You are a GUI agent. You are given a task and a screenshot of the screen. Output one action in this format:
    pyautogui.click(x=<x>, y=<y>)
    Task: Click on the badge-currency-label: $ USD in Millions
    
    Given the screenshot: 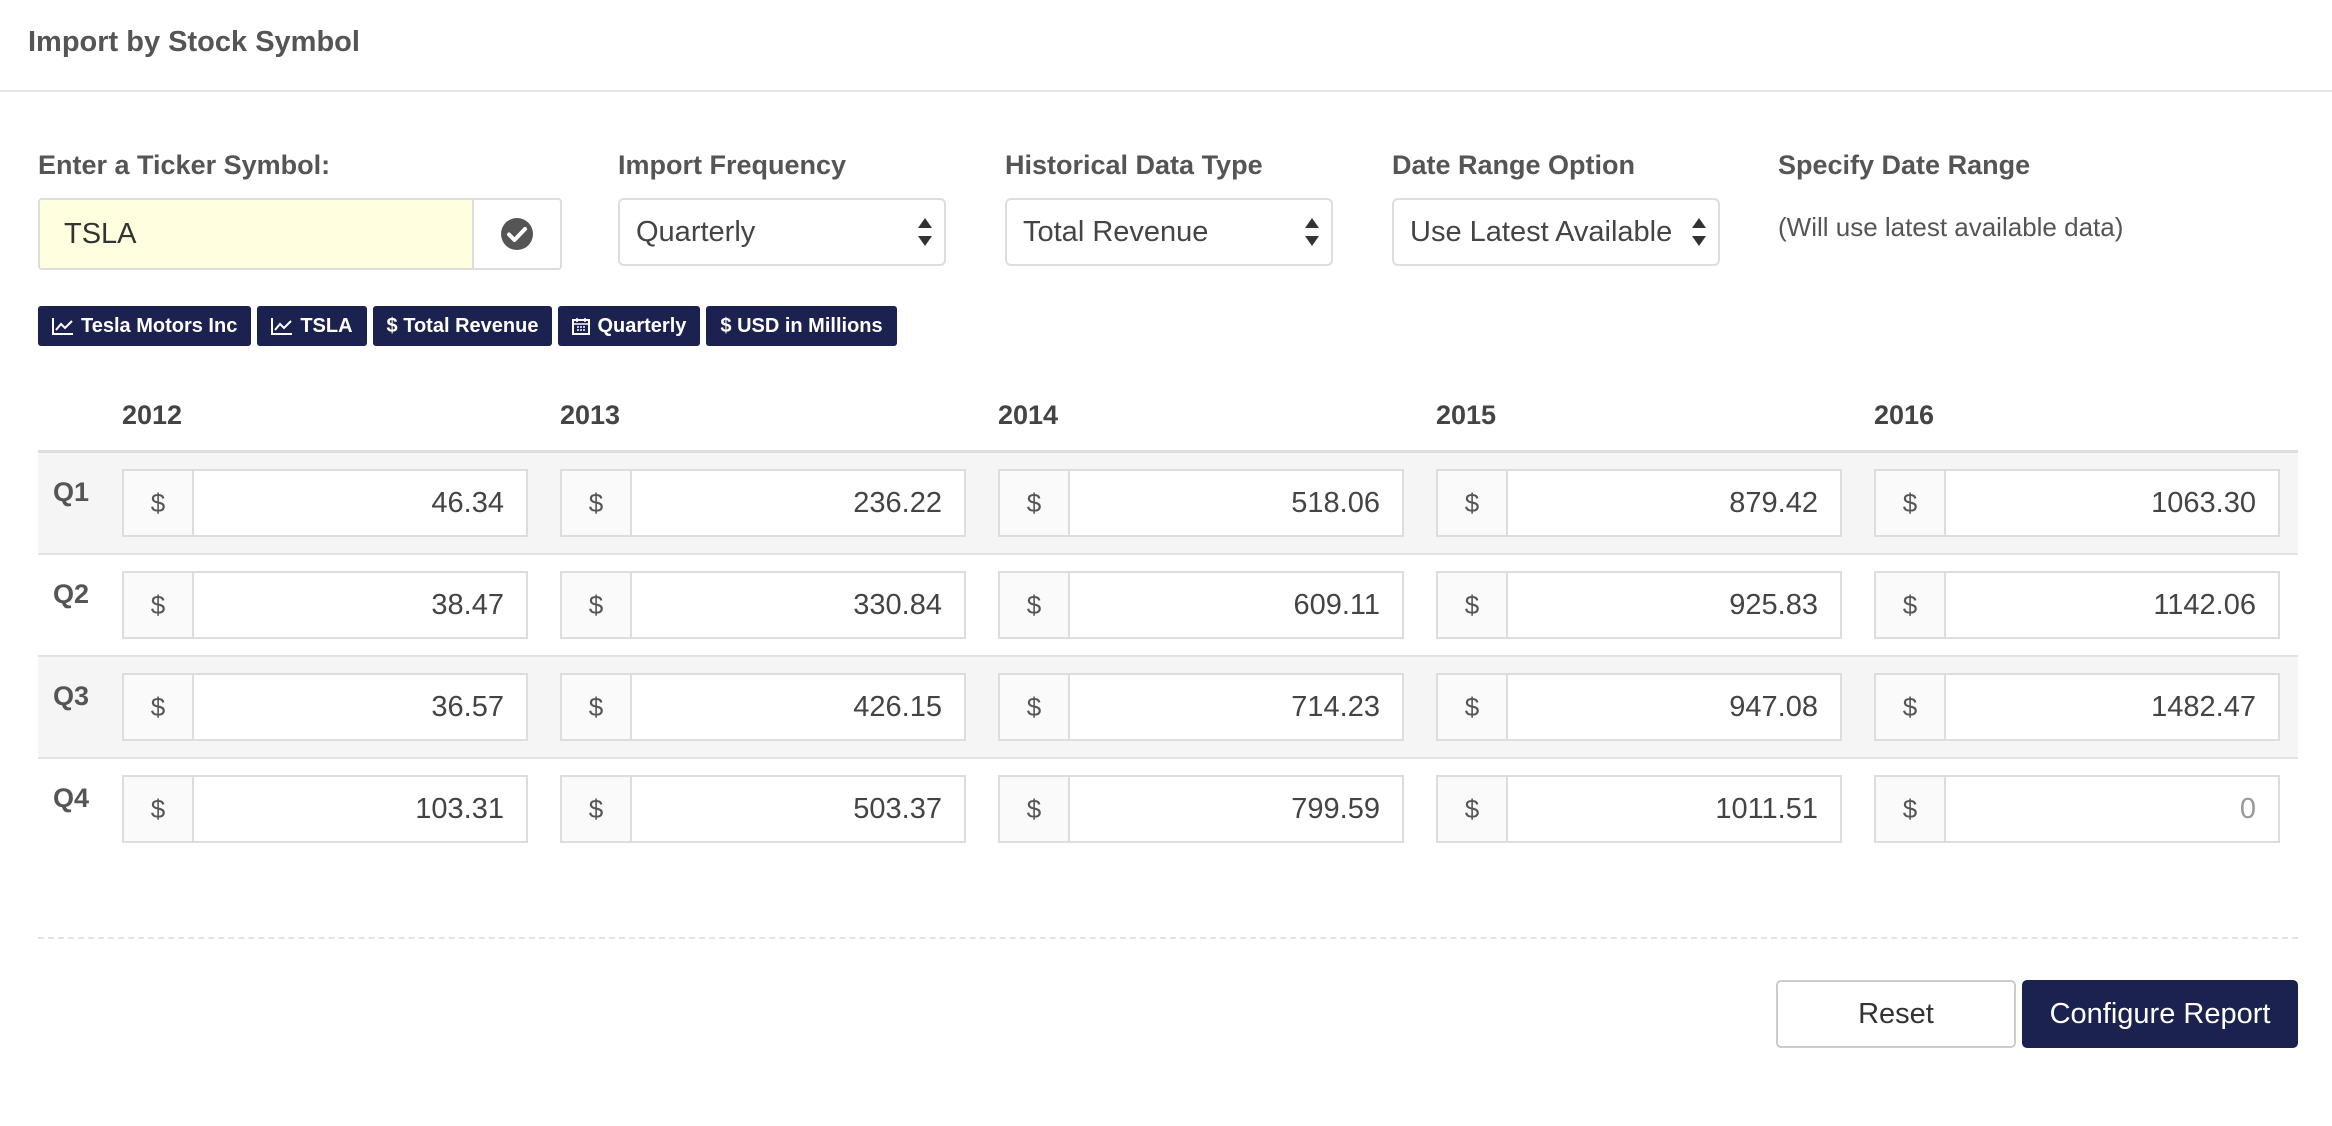 What is the action you would take?
    pyautogui.click(x=801, y=325)
    